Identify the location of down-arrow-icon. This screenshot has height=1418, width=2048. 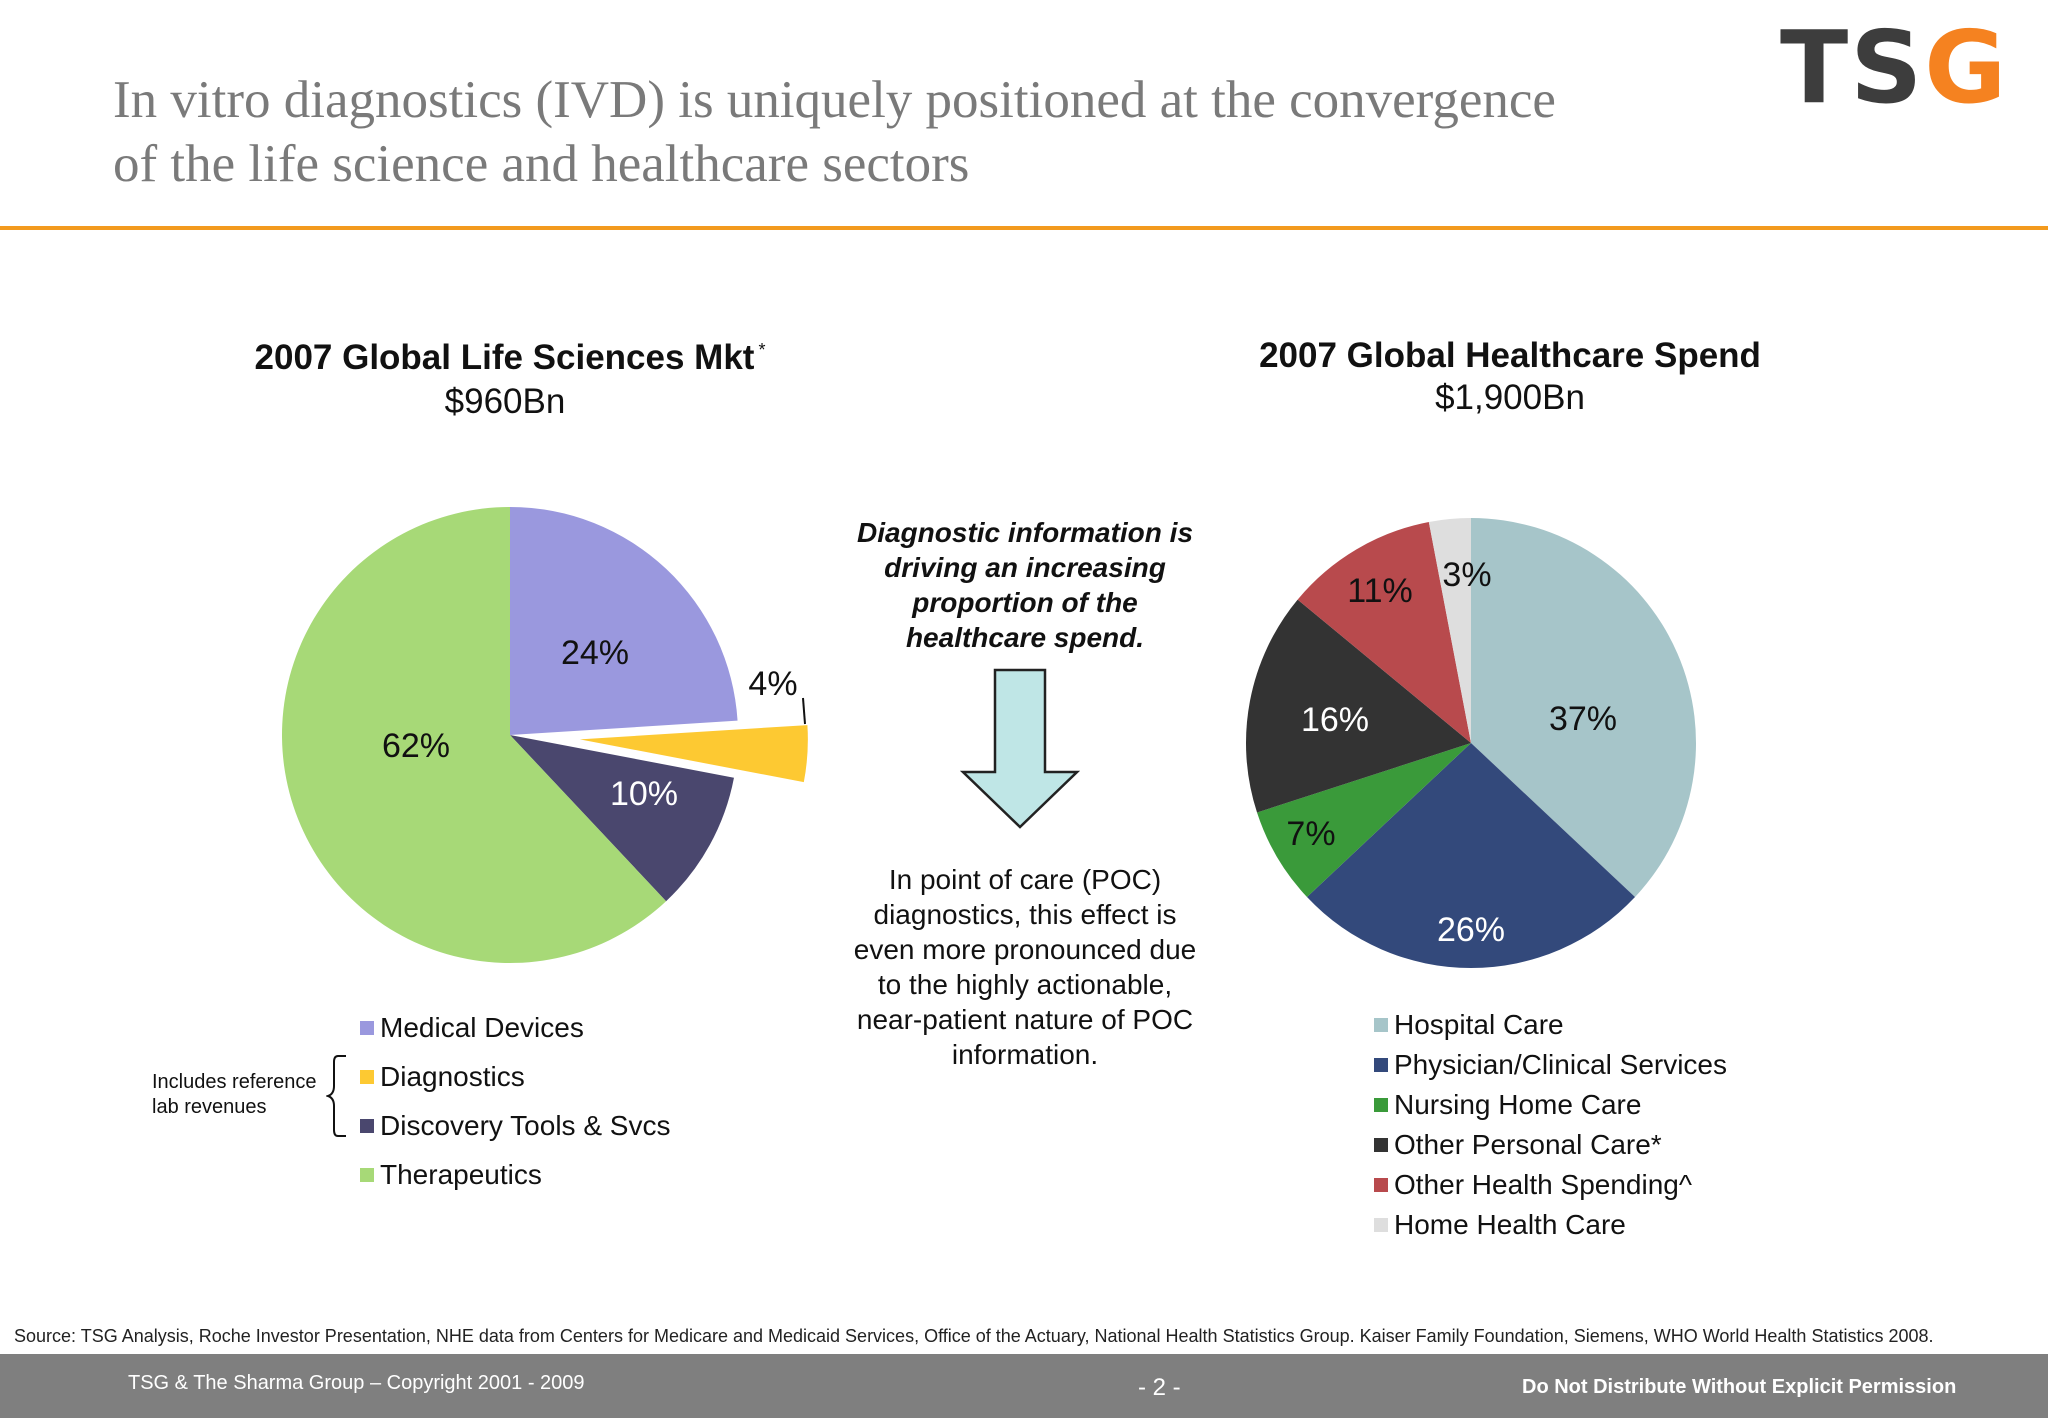
(1020, 748).